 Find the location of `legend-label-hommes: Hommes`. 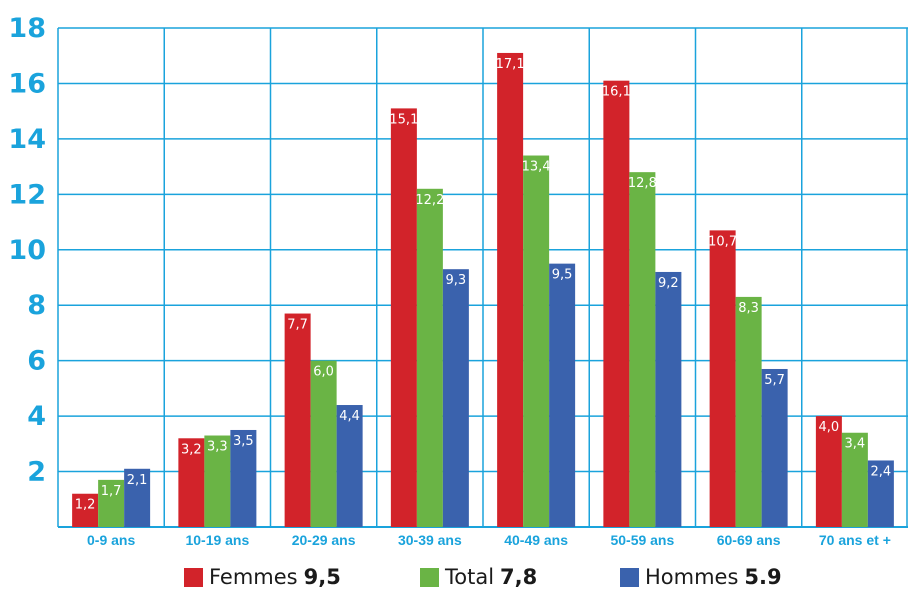

legend-label-hommes: Hommes is located at coordinates (692, 577).